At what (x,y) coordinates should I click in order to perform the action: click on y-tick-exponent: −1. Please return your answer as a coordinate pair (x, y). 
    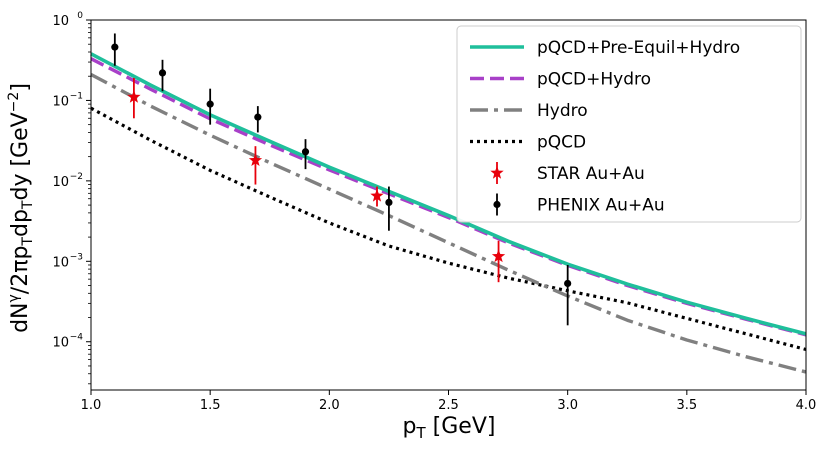
    Looking at the image, I should click on (76, 96).